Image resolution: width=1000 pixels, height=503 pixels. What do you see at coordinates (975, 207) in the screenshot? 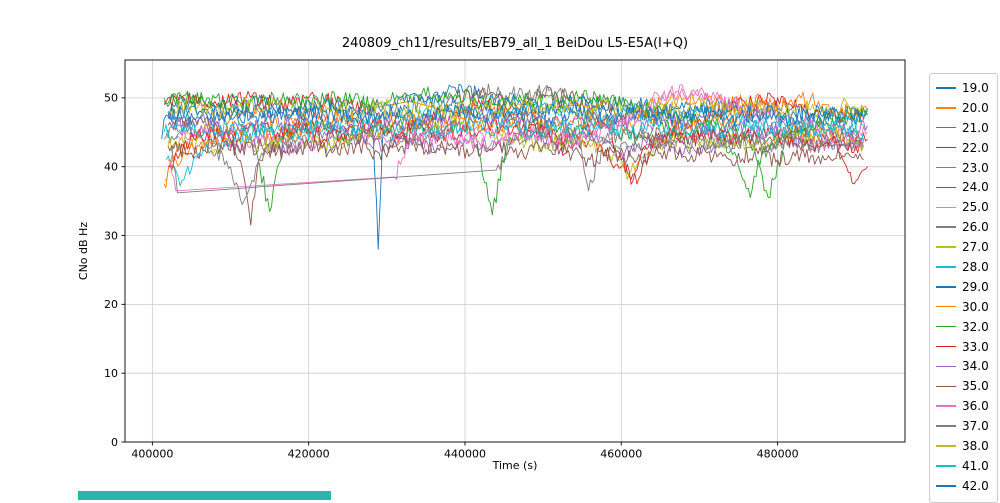
I see `legend-item-label: 25.0` at bounding box center [975, 207].